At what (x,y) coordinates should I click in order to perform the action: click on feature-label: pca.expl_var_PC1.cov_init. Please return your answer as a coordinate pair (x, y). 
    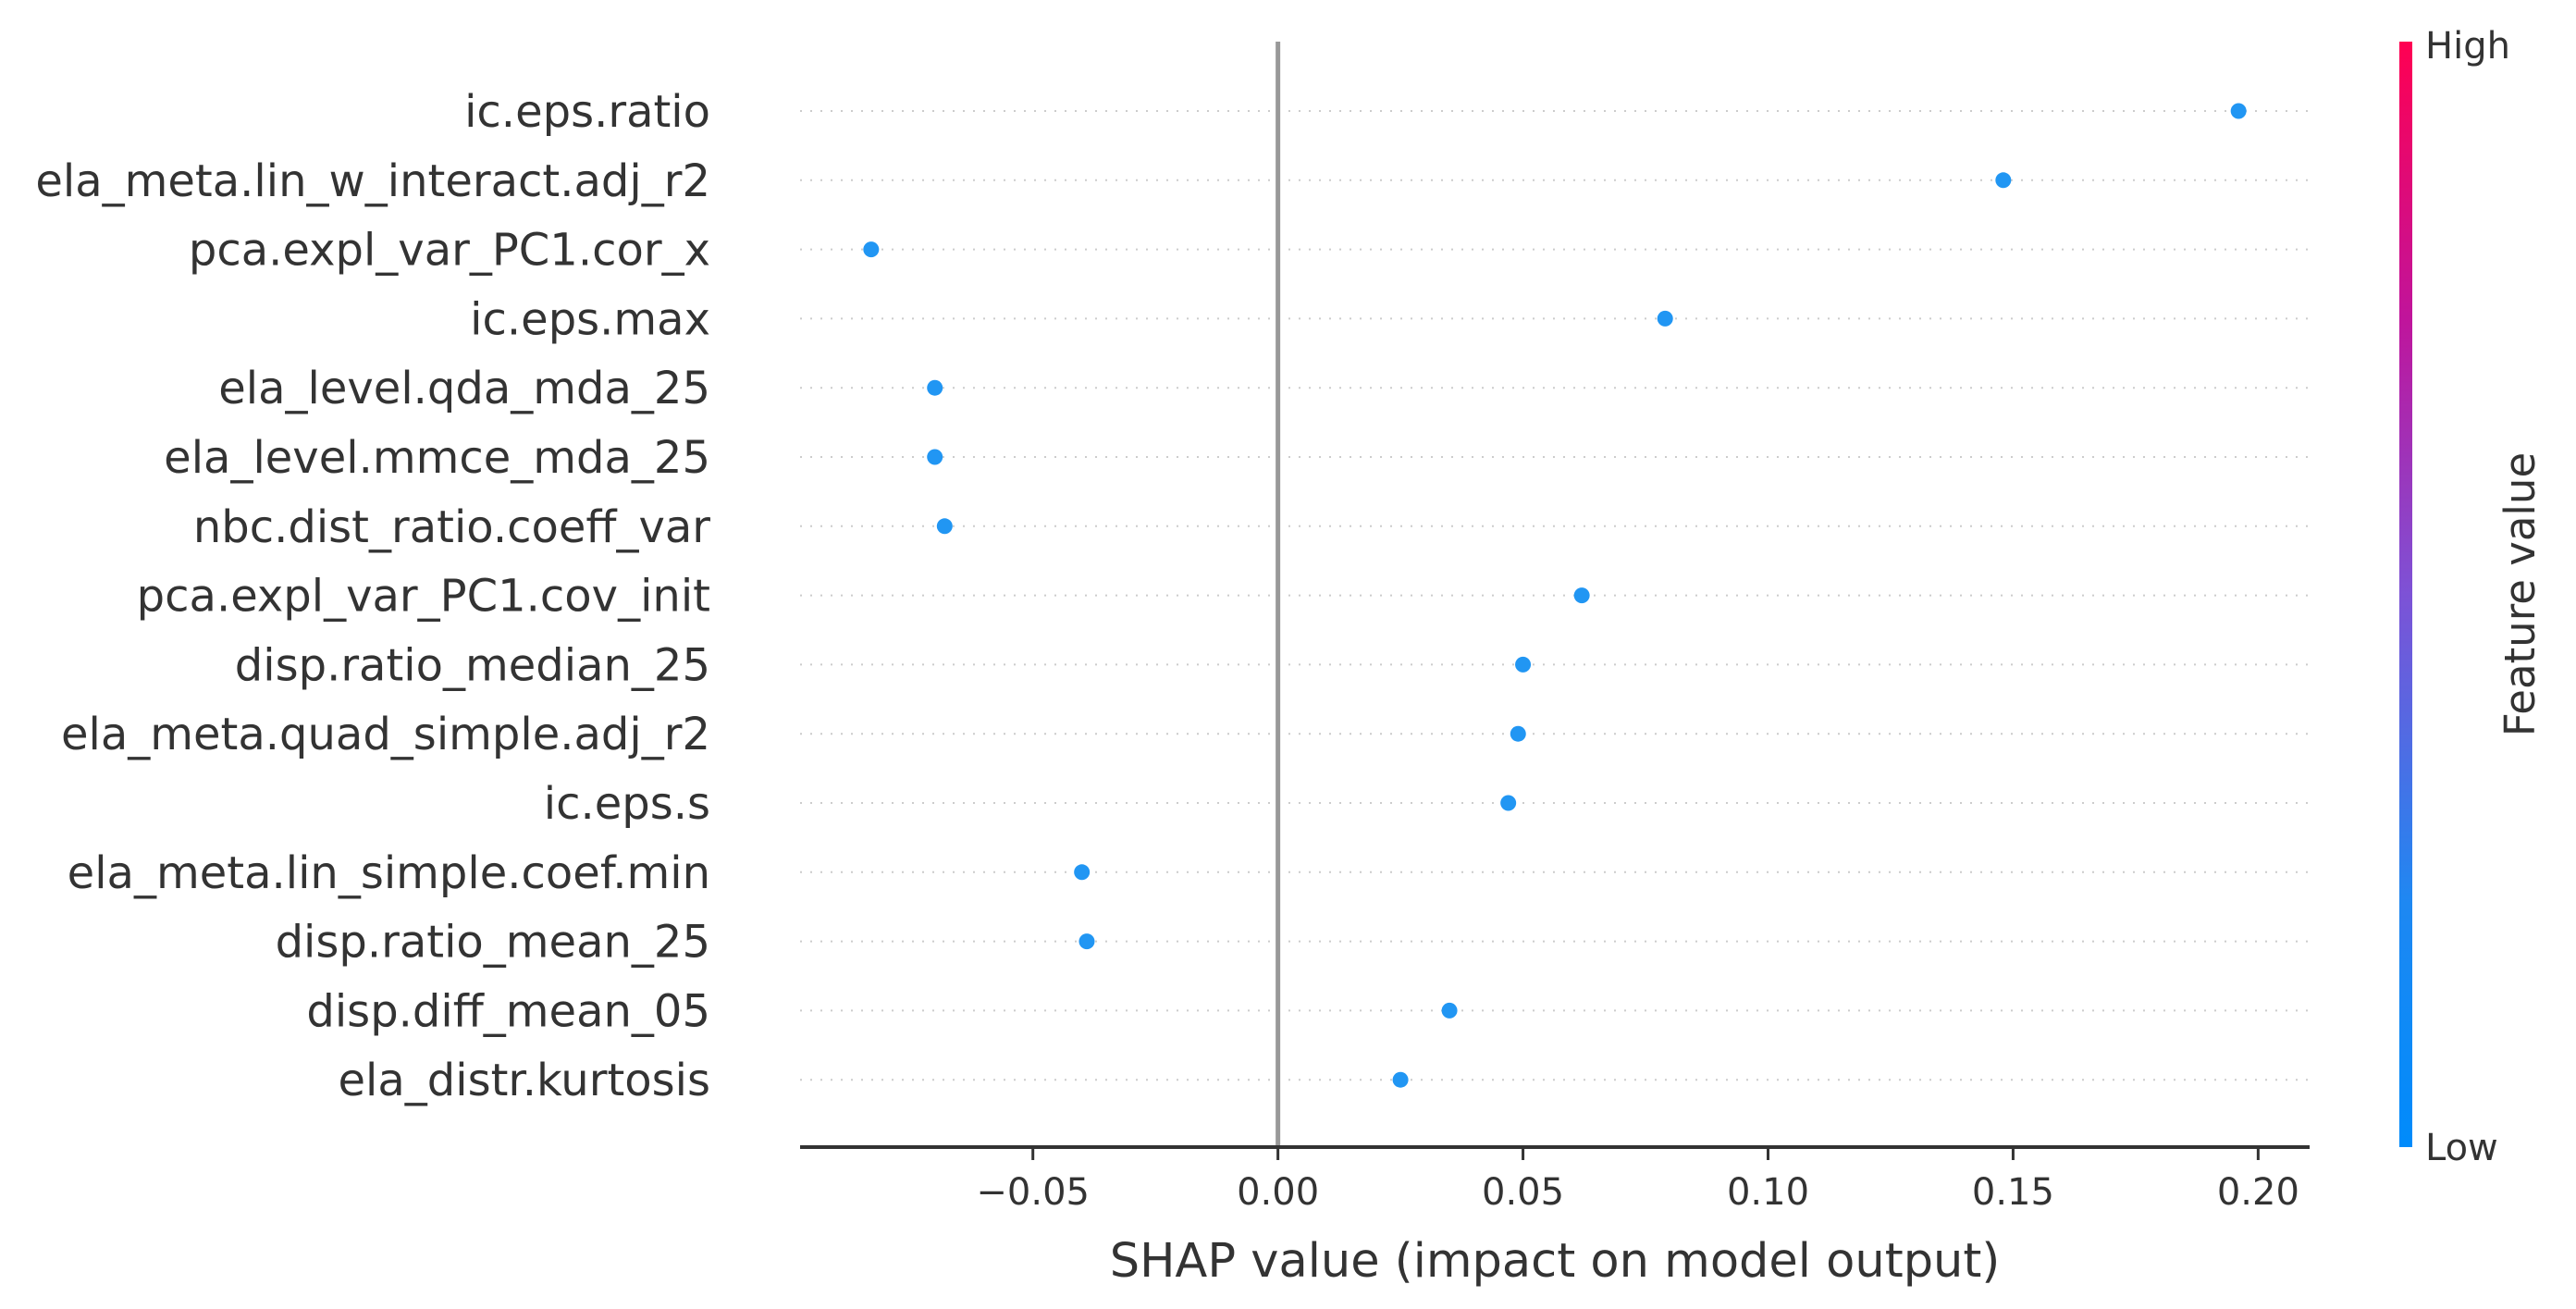
    Looking at the image, I should click on (423, 597).